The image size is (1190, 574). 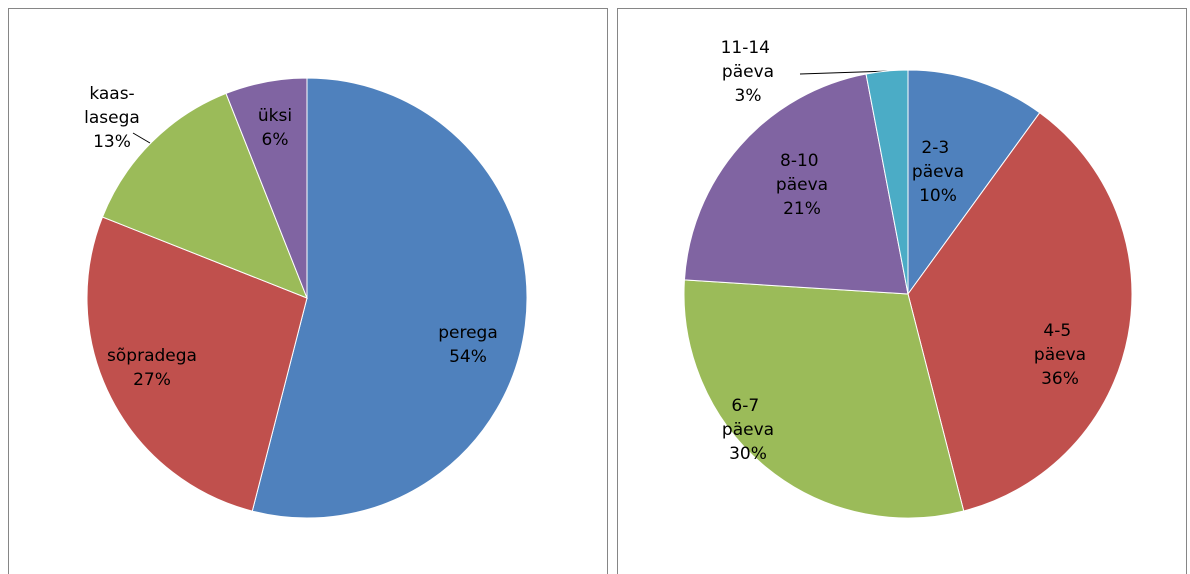 What do you see at coordinates (938, 160) in the screenshot?
I see `slice-label: 2-3 päeva` at bounding box center [938, 160].